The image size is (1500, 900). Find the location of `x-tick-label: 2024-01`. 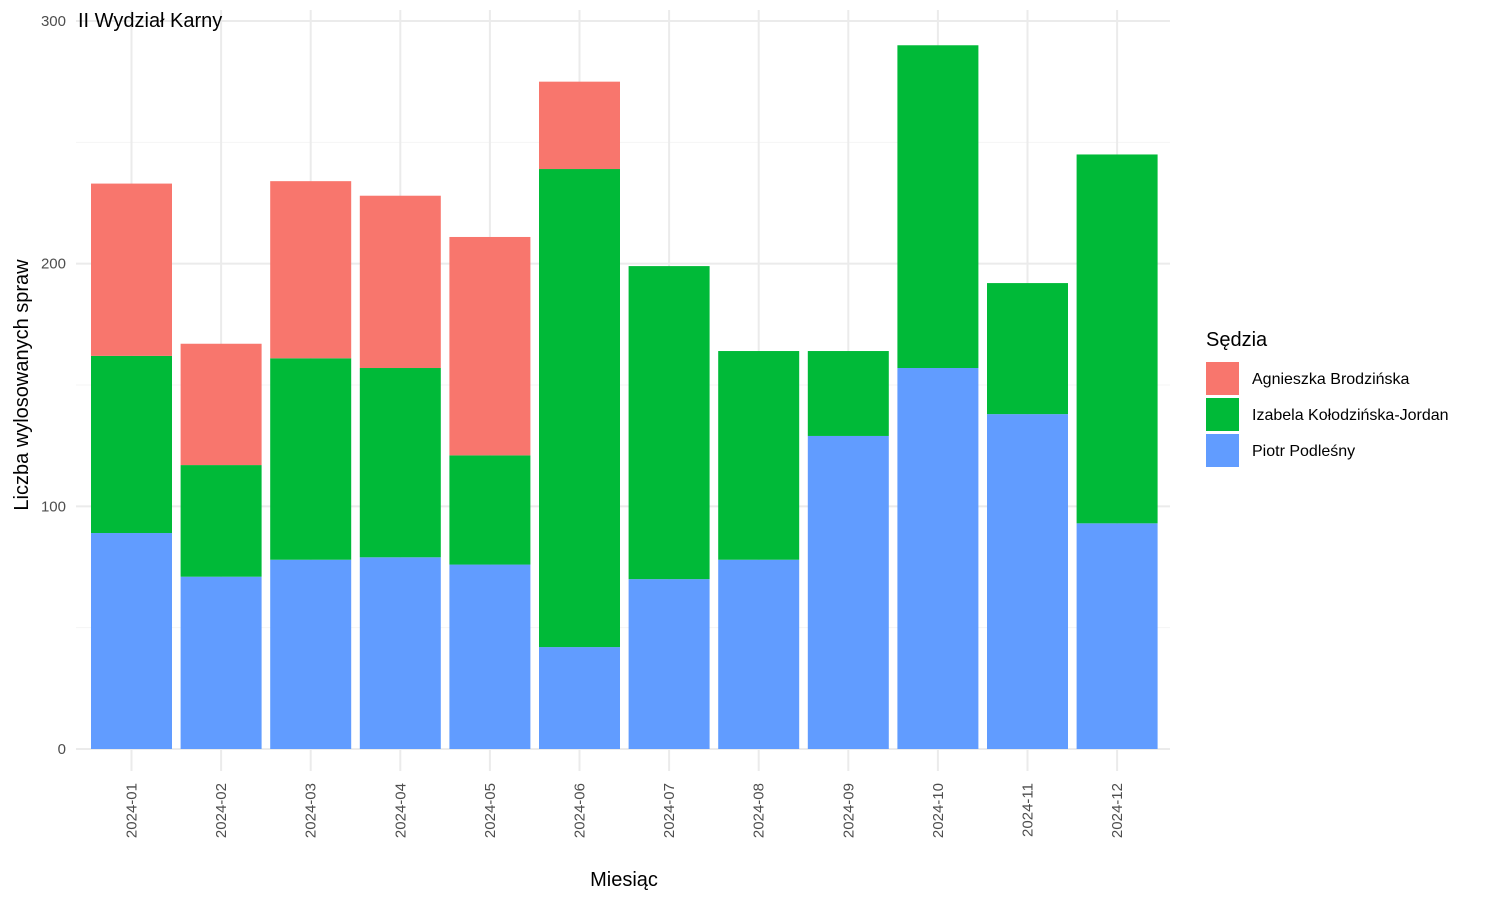

x-tick-label: 2024-01 is located at coordinates (132, 810).